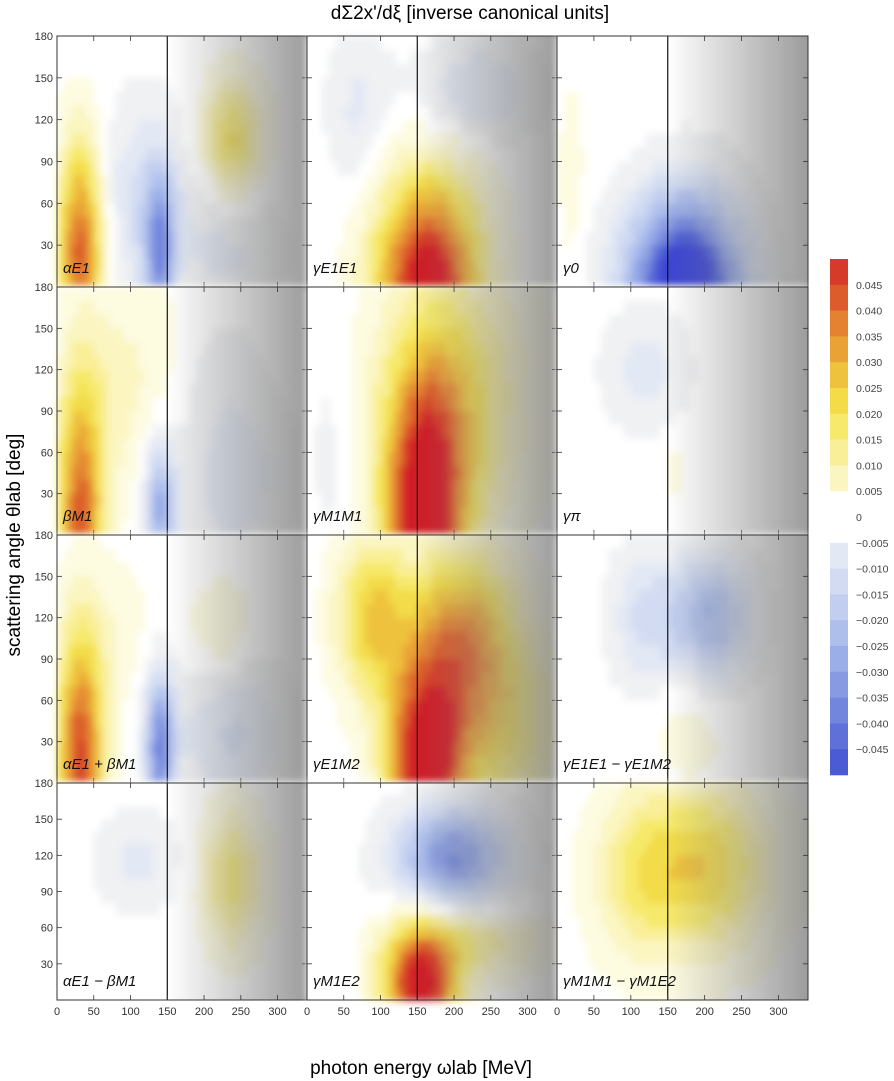 The width and height of the screenshot is (894, 1081). Describe the element at coordinates (682, 411) in the screenshot. I see `heatmap-panel-: γπ` at that location.